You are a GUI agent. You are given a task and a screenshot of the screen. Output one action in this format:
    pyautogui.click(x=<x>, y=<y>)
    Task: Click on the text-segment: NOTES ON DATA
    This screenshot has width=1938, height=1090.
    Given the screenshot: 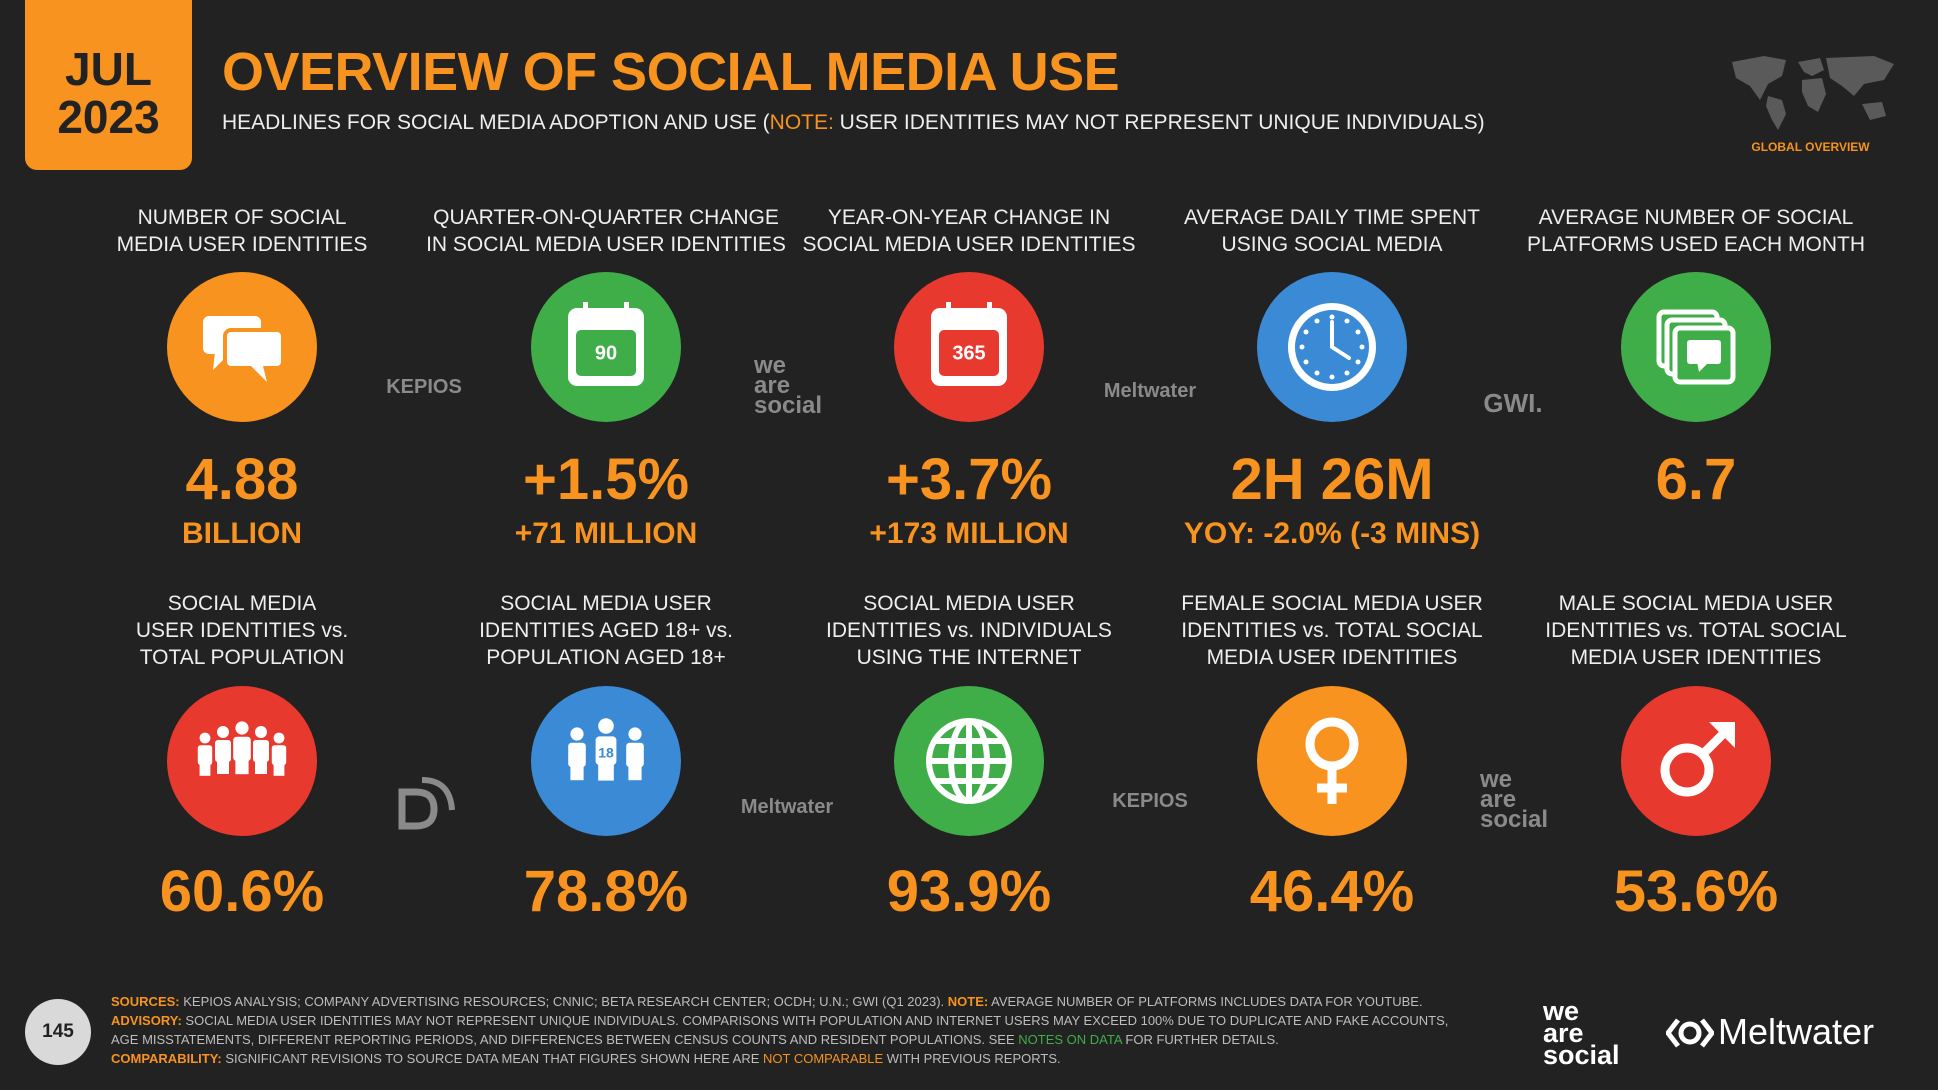 What is the action you would take?
    pyautogui.click(x=1070, y=1039)
    